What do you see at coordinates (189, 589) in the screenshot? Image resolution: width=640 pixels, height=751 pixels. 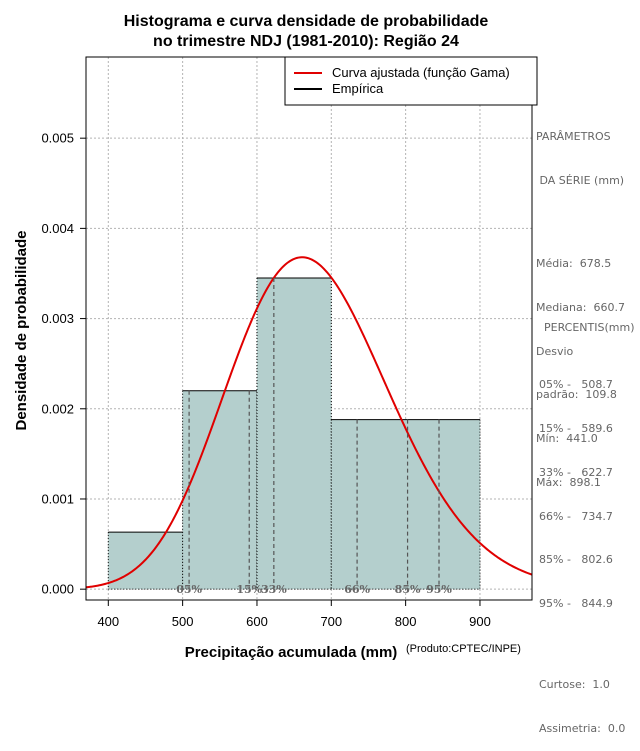 I see `percentile-label: 05%` at bounding box center [189, 589].